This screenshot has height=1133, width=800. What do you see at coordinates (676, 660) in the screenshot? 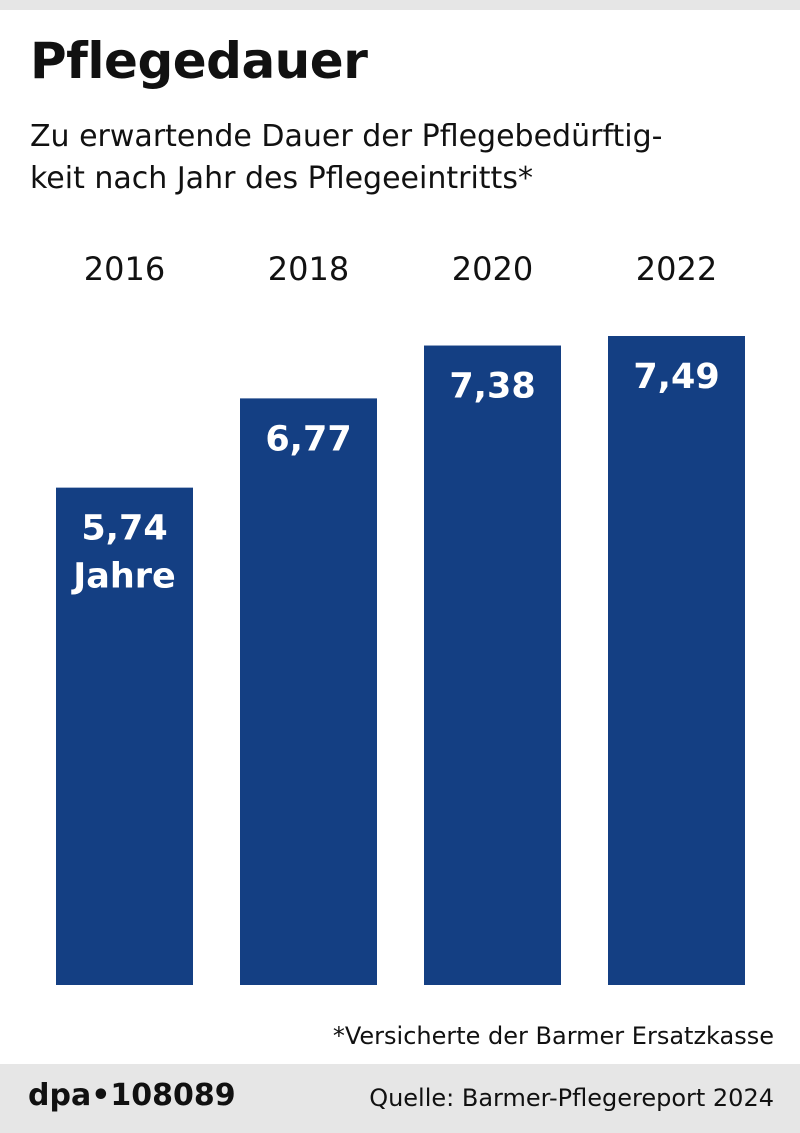
I see `bar-2022` at bounding box center [676, 660].